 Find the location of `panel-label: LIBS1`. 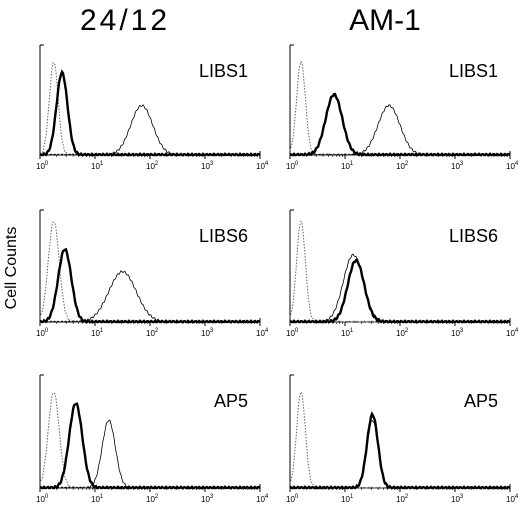

panel-label: LIBS1 is located at coordinates (473, 71).